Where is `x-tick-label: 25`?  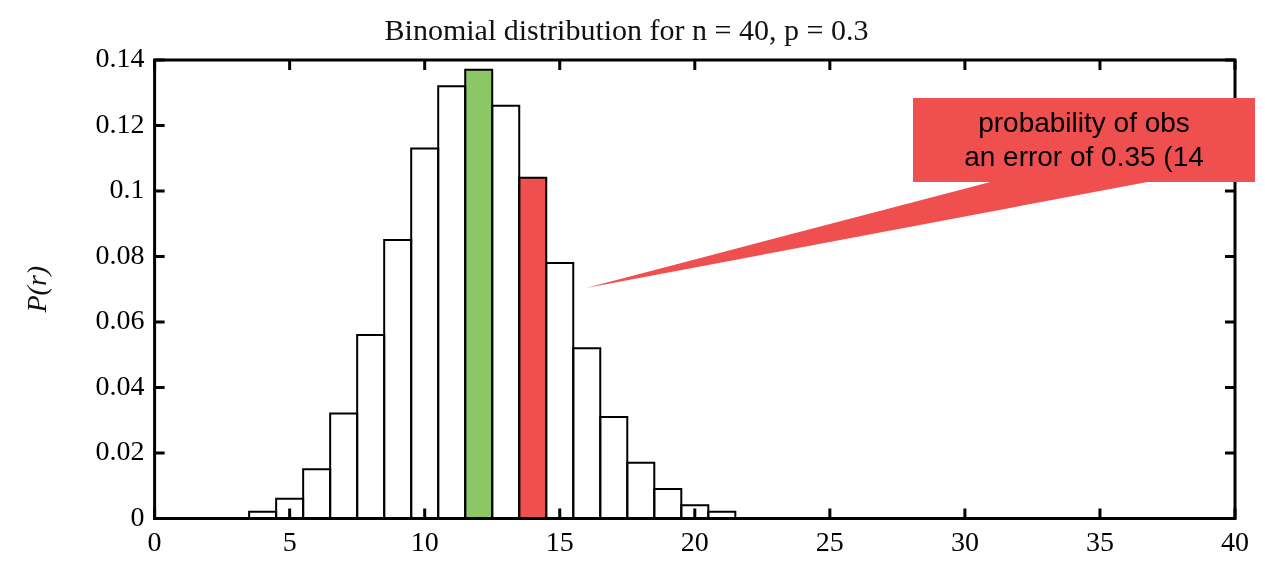
x-tick-label: 25 is located at coordinates (829, 541).